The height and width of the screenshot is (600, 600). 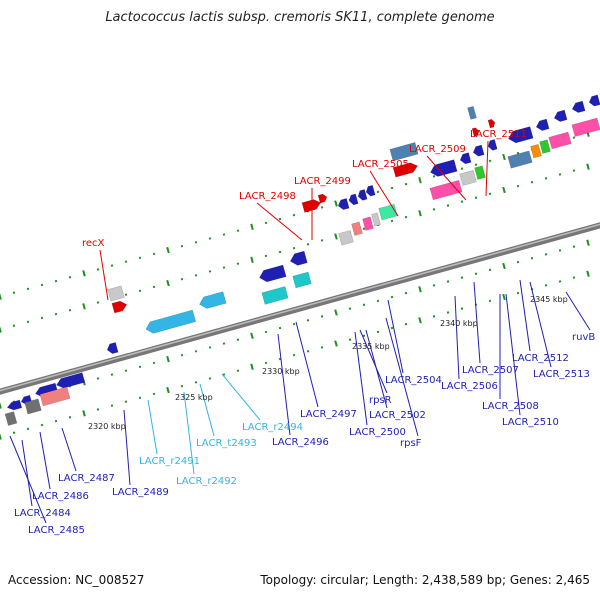 I want to click on feature-label-lacr-2497: LACR_2497, so click(x=328, y=414).